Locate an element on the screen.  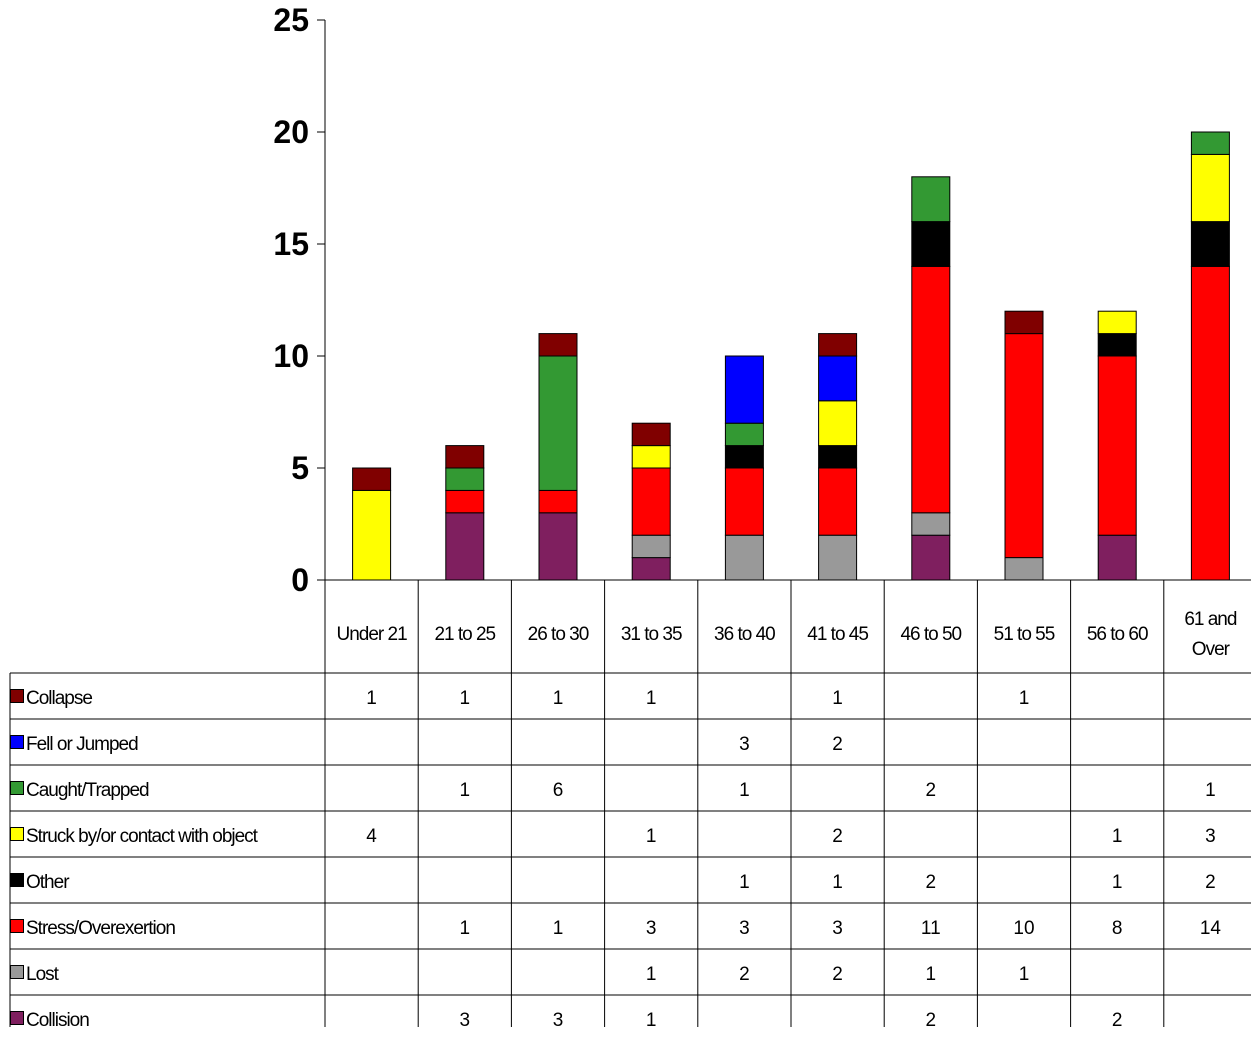
y-tick-label: 10 is located at coordinates (291, 356).